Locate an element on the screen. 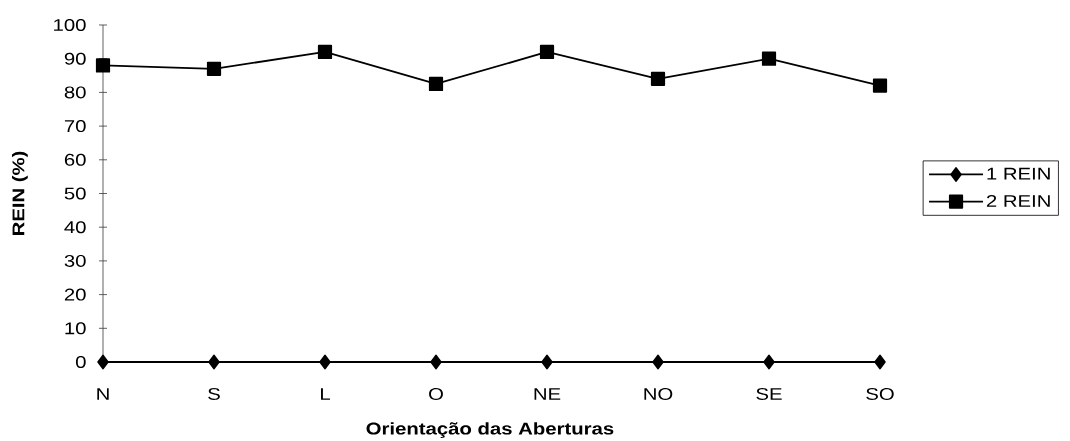 Image resolution: width=1070 pixels, height=441 pixels. x-tick-label: N is located at coordinates (103, 394).